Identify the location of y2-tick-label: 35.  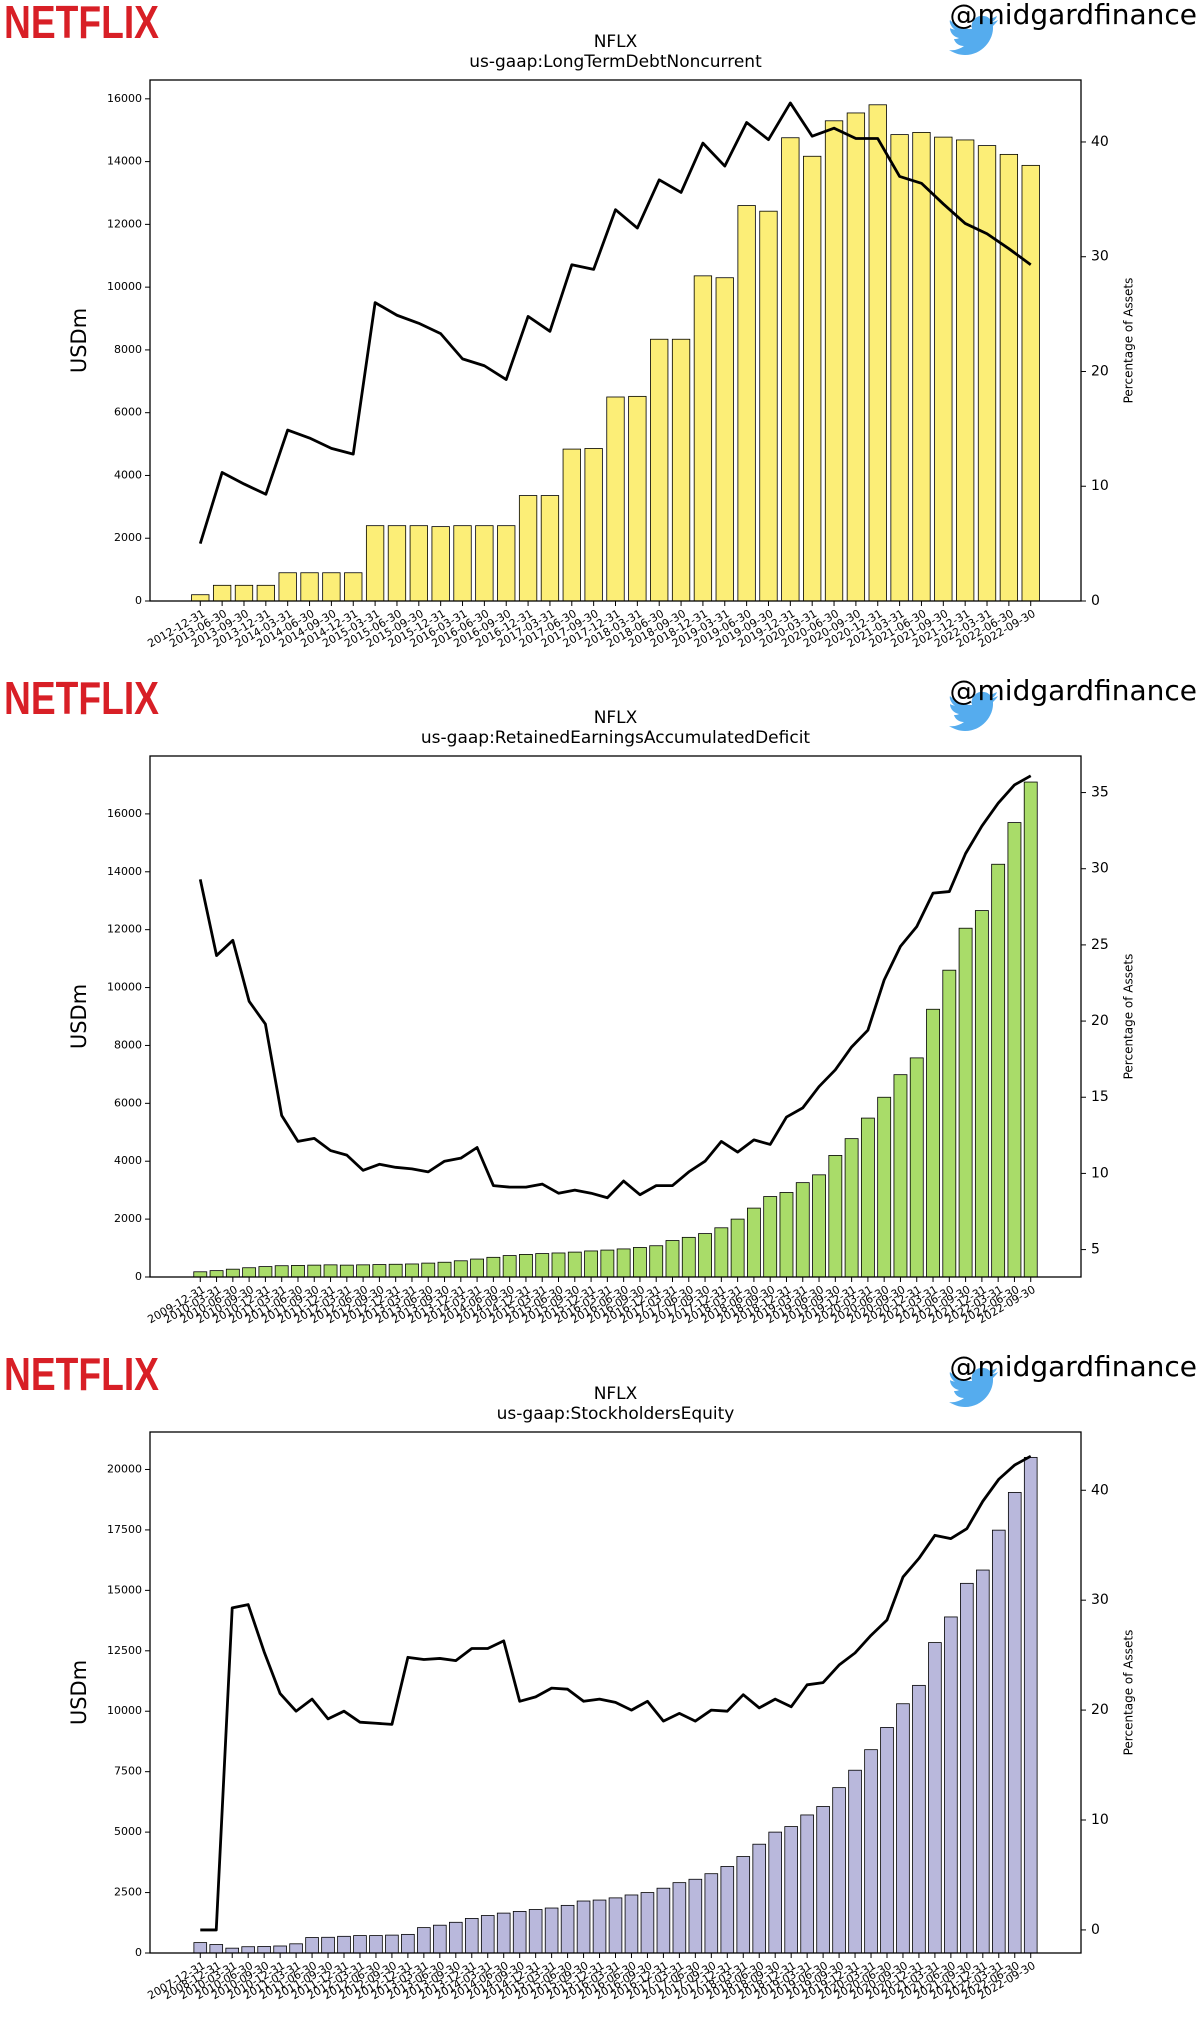
(1100, 793).